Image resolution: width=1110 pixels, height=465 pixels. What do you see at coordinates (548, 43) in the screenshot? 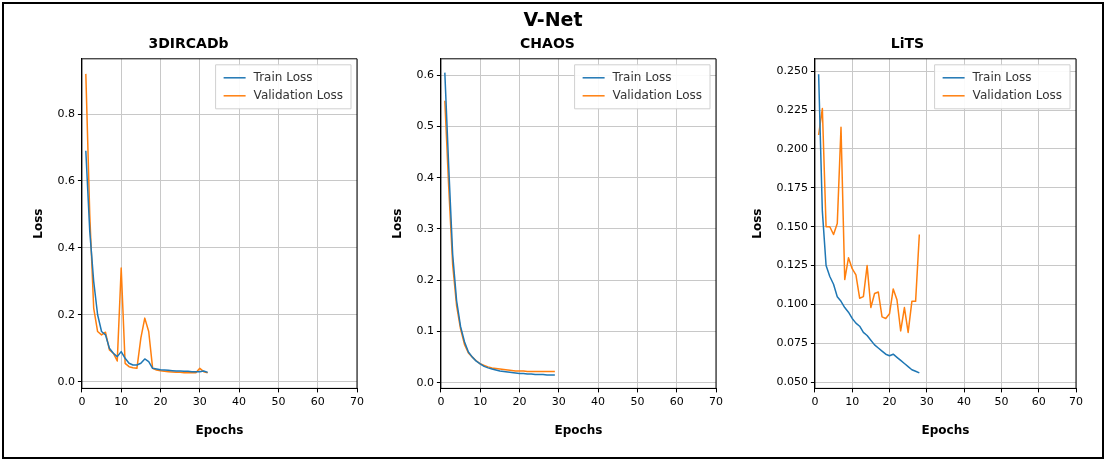
I see `chart-title: CHAOS` at bounding box center [548, 43].